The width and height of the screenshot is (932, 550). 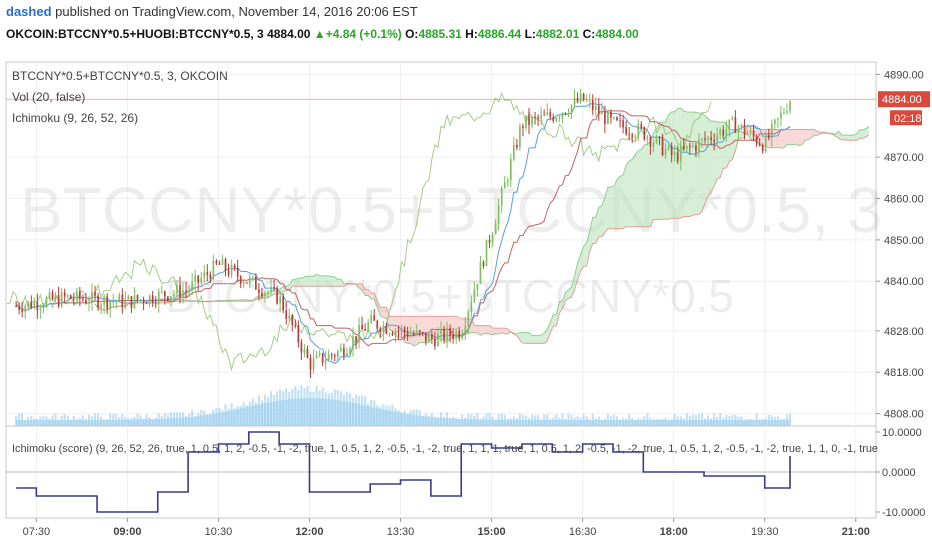 What do you see at coordinates (135, 34) in the screenshot?
I see `symbol-name: OKCOIN:BTCCNY*0.5+HUOBI:BTCCNY*0.5, 3` at bounding box center [135, 34].